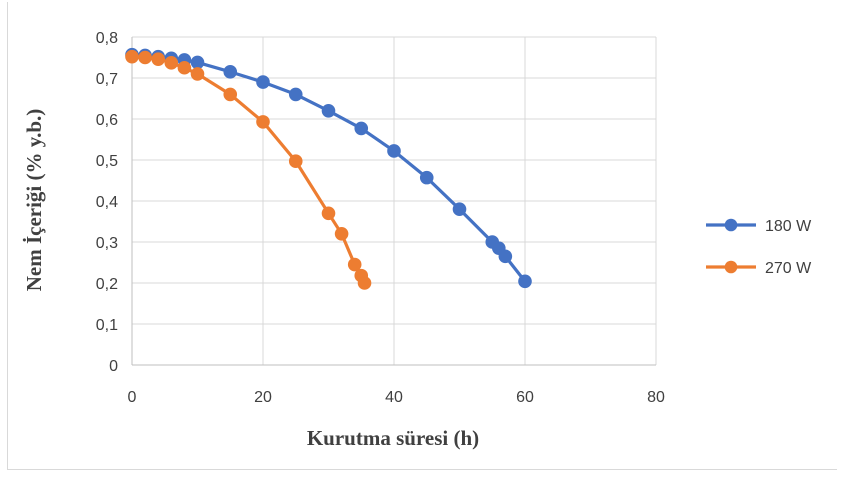  Describe the element at coordinates (759, 247) in the screenshot. I see `legend: 180 W 270 W` at that location.